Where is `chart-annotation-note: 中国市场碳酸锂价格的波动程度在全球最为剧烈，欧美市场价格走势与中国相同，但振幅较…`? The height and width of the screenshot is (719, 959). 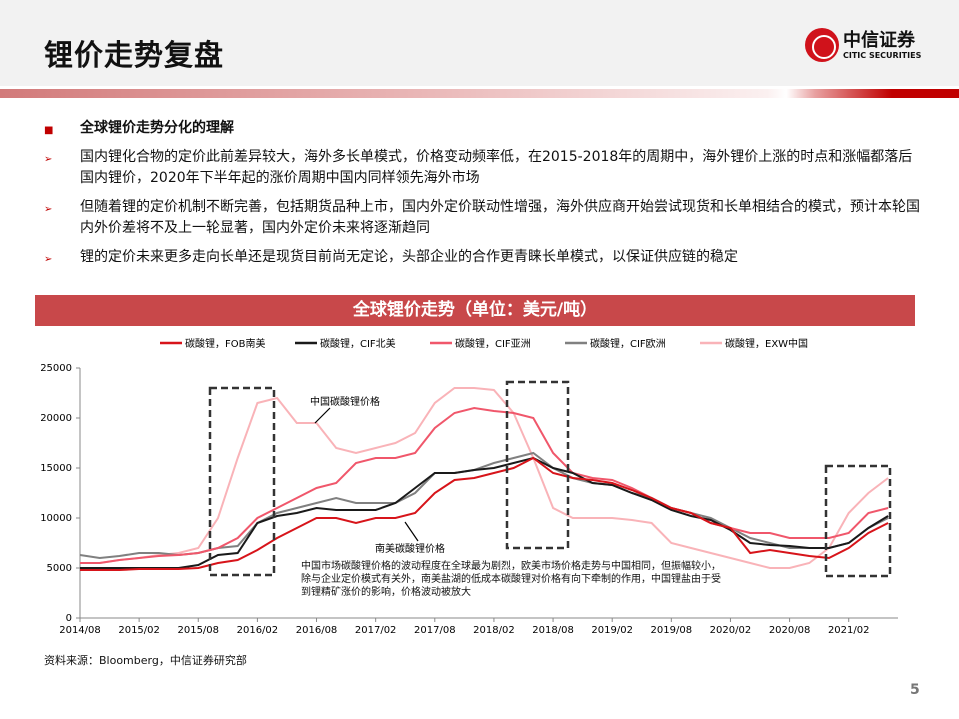
chart-annotation-note: 中国市场碳酸锂价格的波动程度在全球最为剧烈，欧美市场价格走势与中国相同，但振幅较… is located at coordinates (511, 579).